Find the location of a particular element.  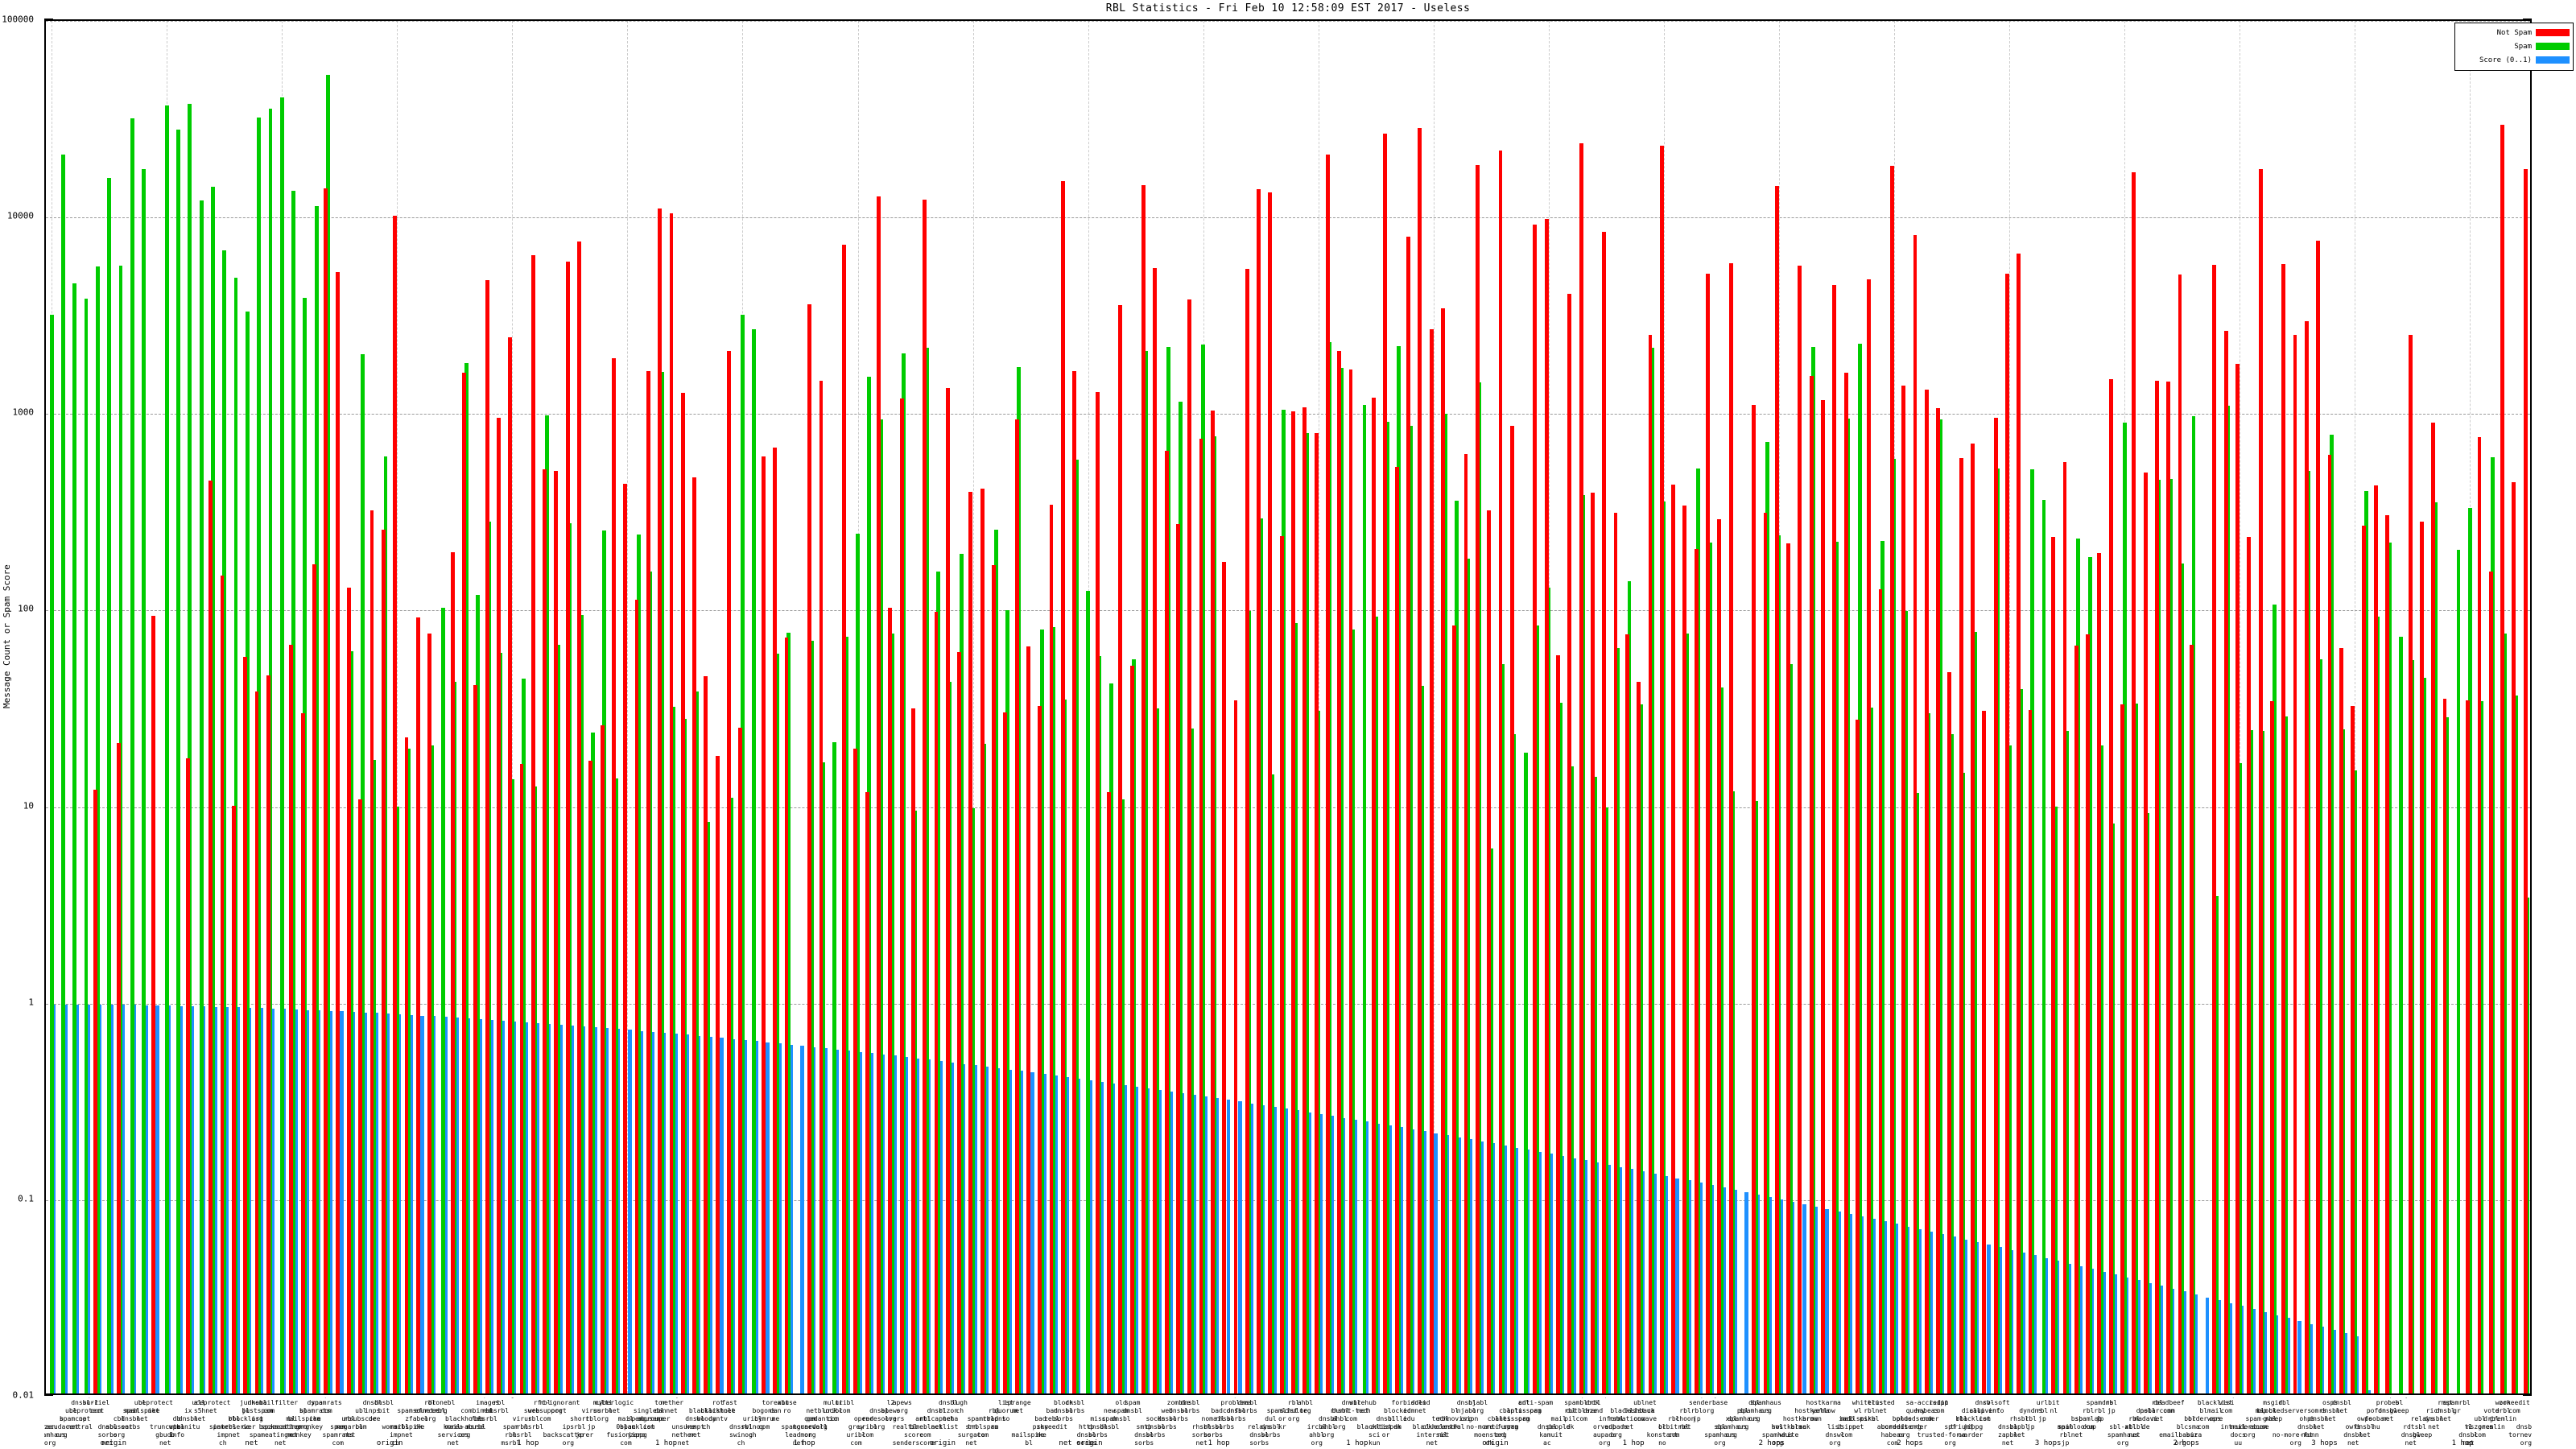

y-tick-label: 1 is located at coordinates (31, 1002).